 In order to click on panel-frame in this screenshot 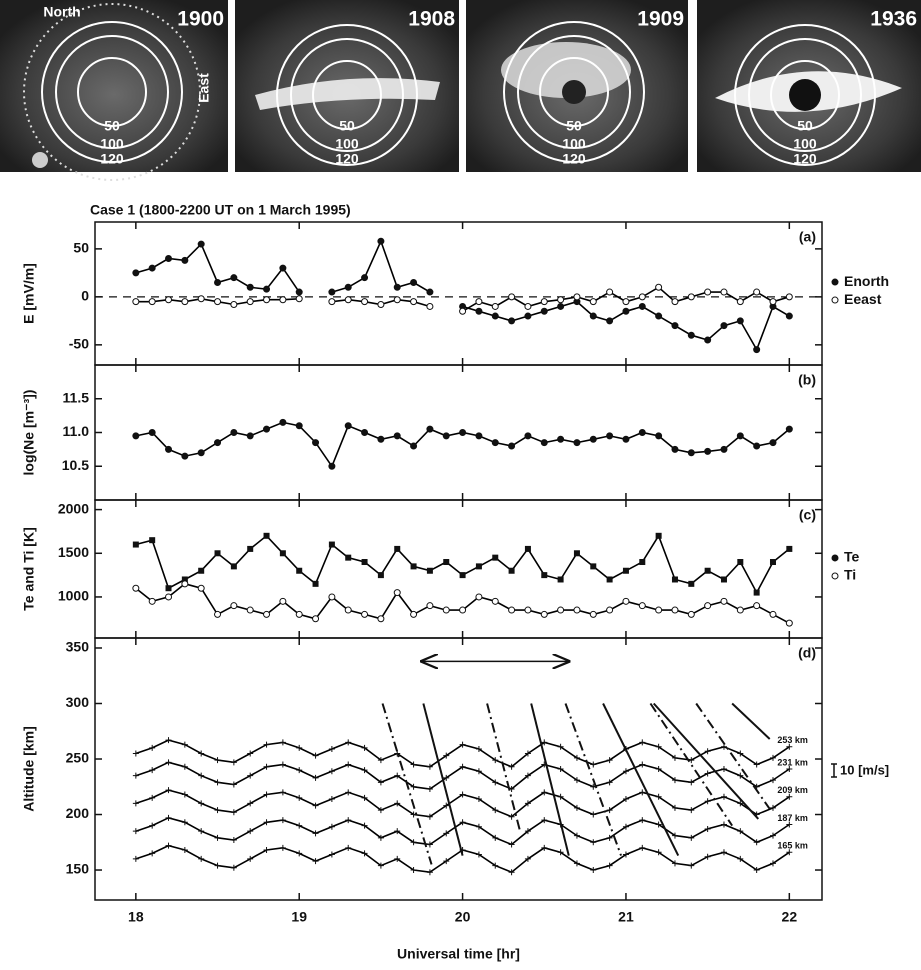, I will do `click(458, 432)`.